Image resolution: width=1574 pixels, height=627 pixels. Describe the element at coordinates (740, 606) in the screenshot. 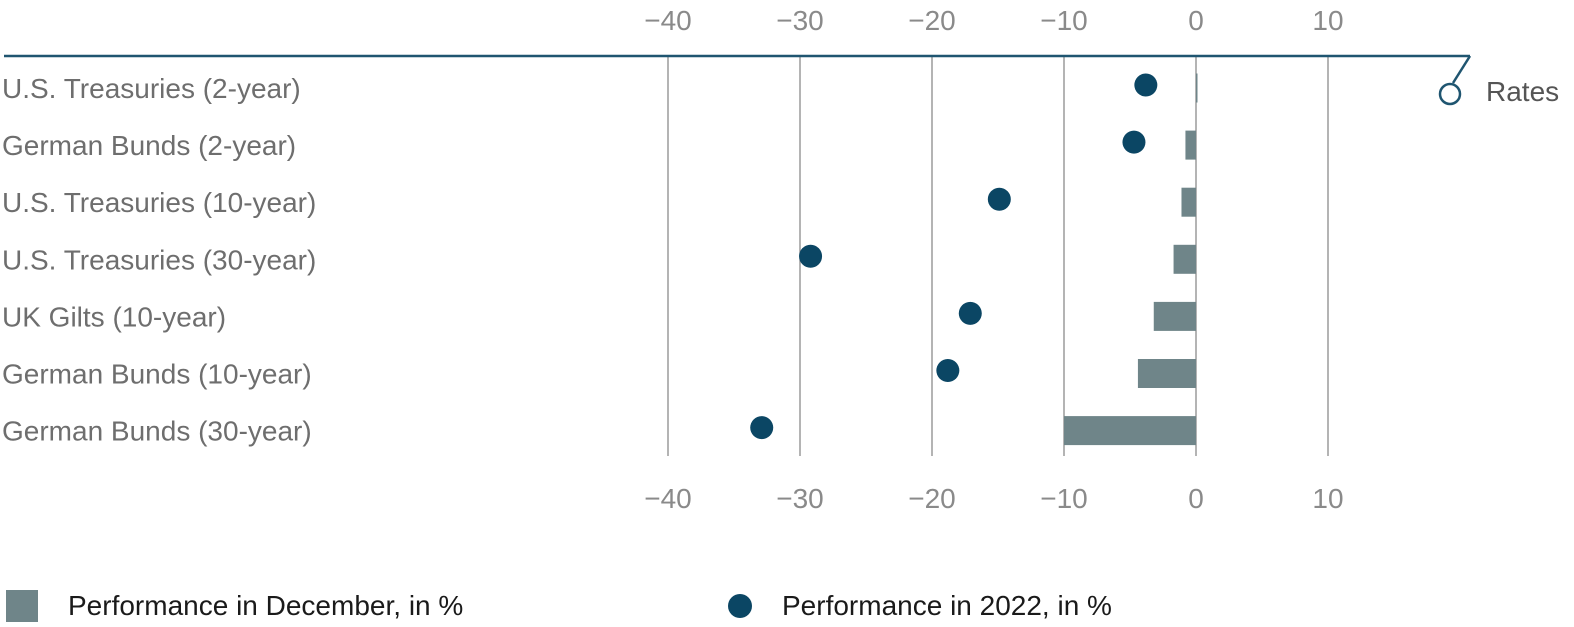

I see `legend-2022-swatch` at that location.